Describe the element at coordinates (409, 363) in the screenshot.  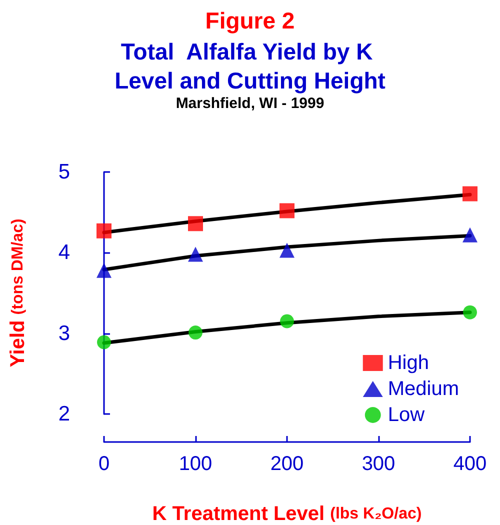
I see `legend-label: High` at that location.